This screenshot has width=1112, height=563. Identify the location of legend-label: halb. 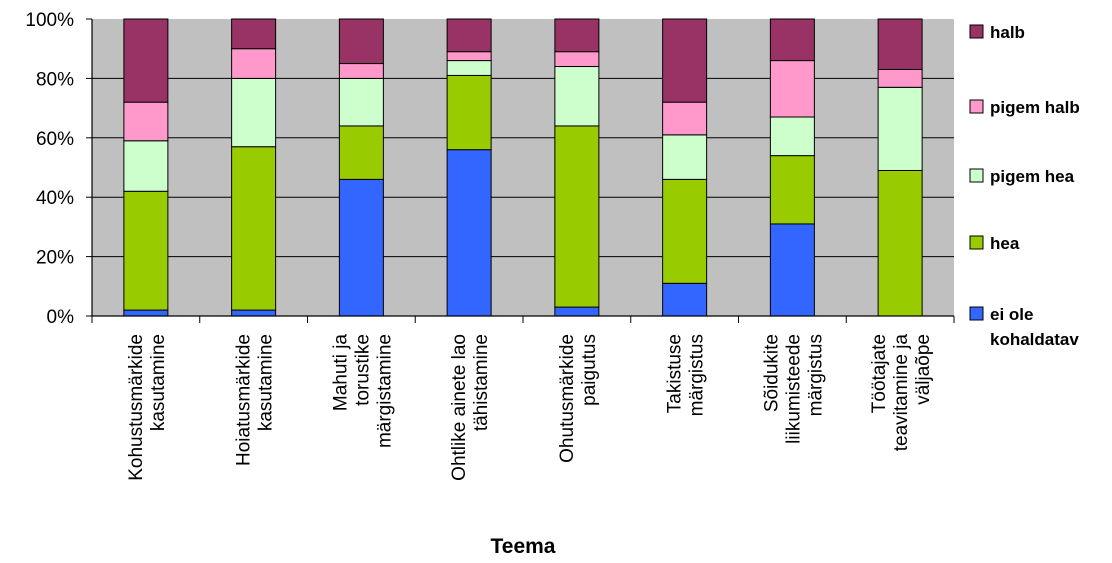
(1007, 32).